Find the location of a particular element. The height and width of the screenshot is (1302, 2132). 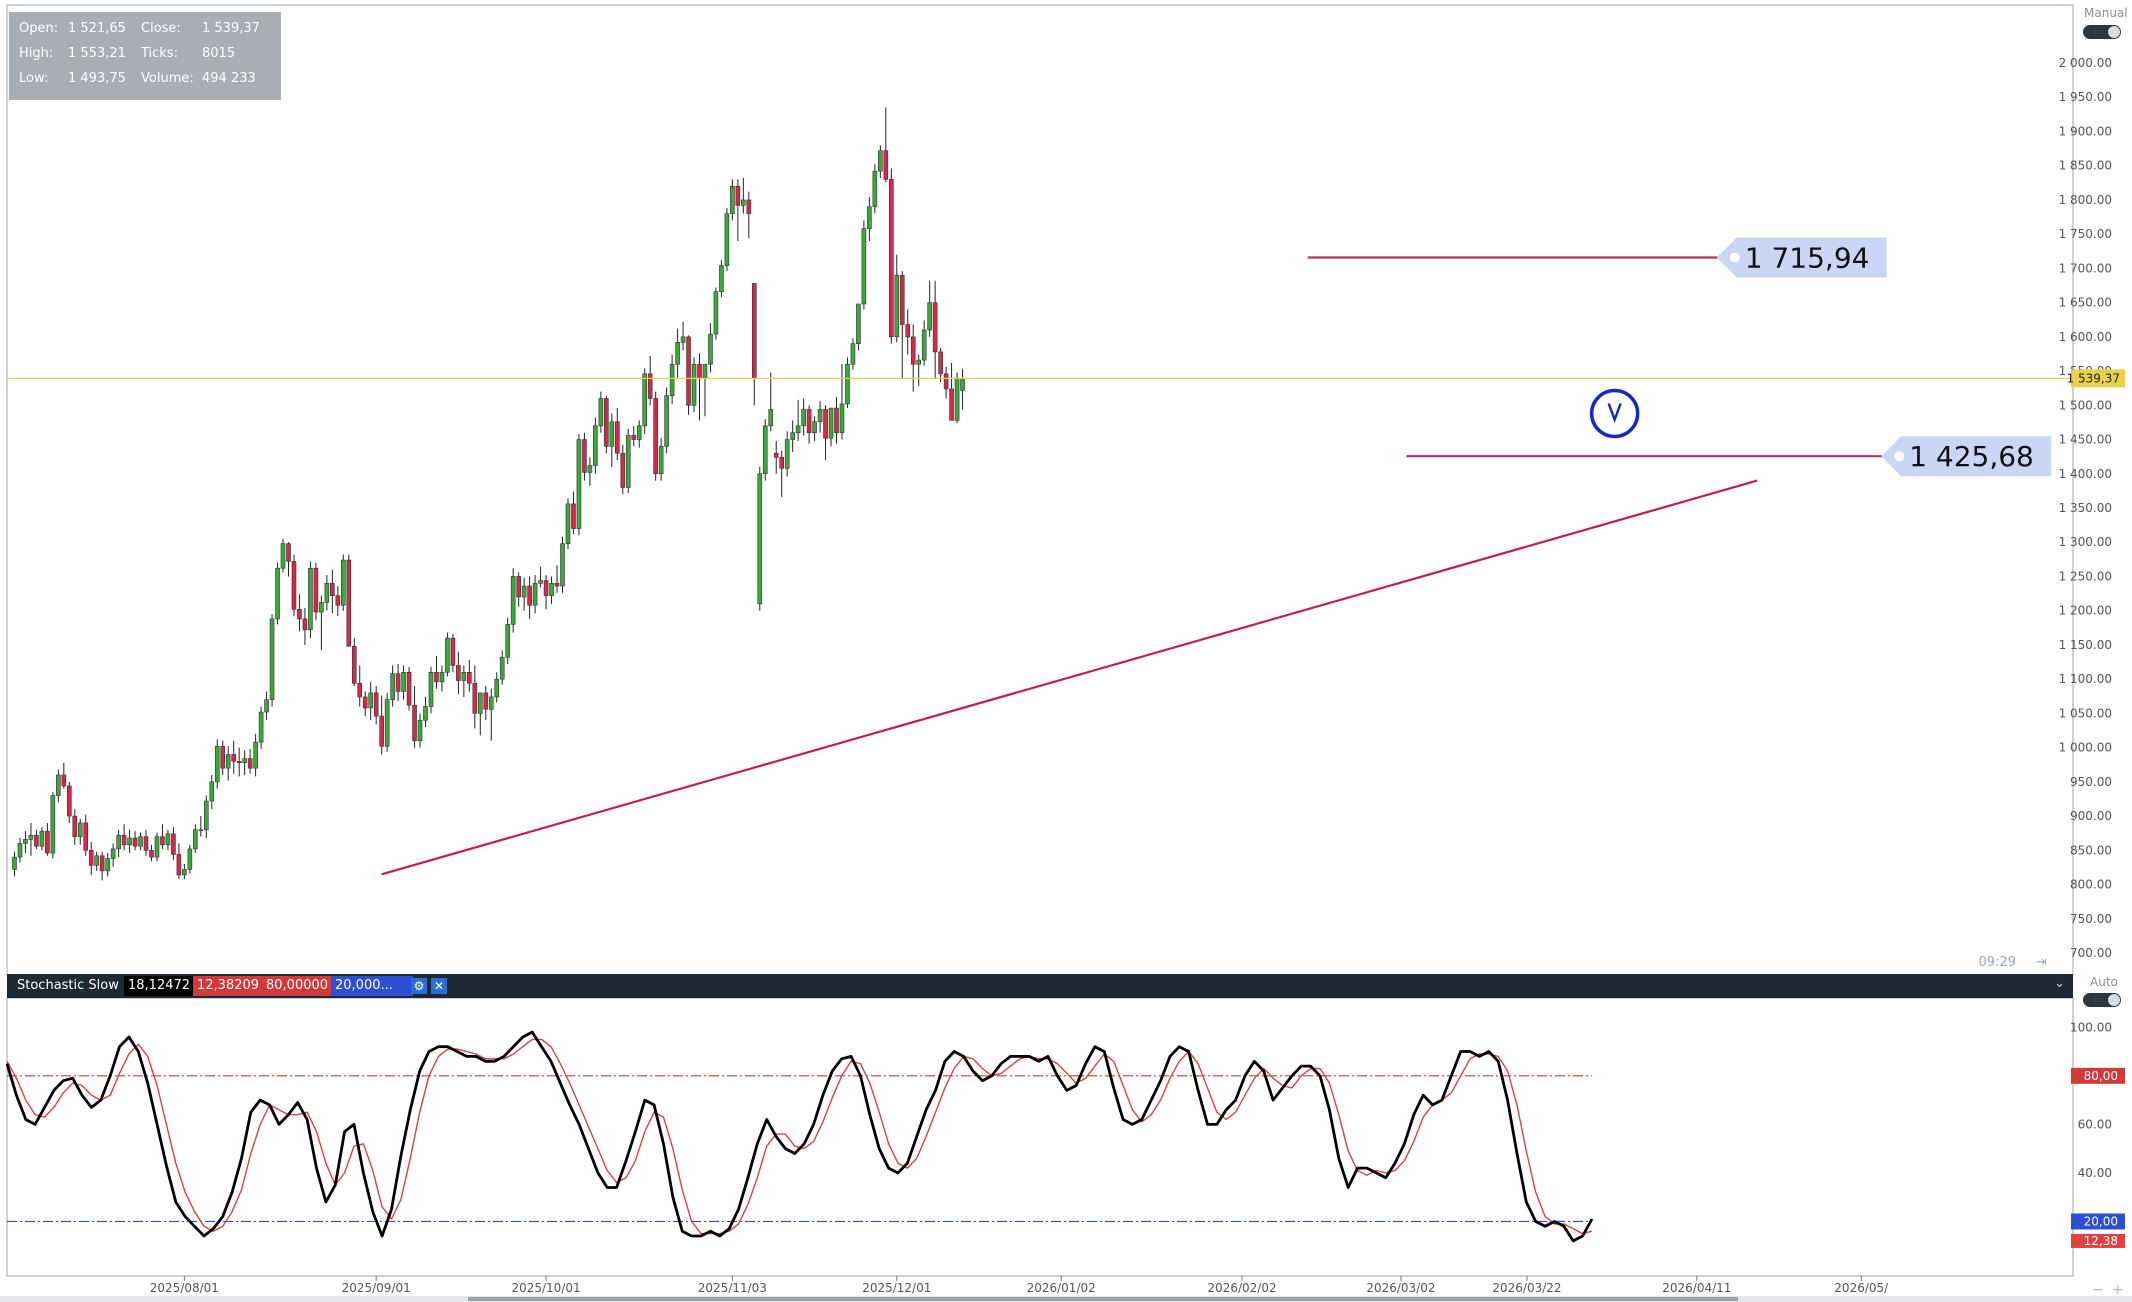

level-callout: 1 425,68 is located at coordinates (1966, 456).